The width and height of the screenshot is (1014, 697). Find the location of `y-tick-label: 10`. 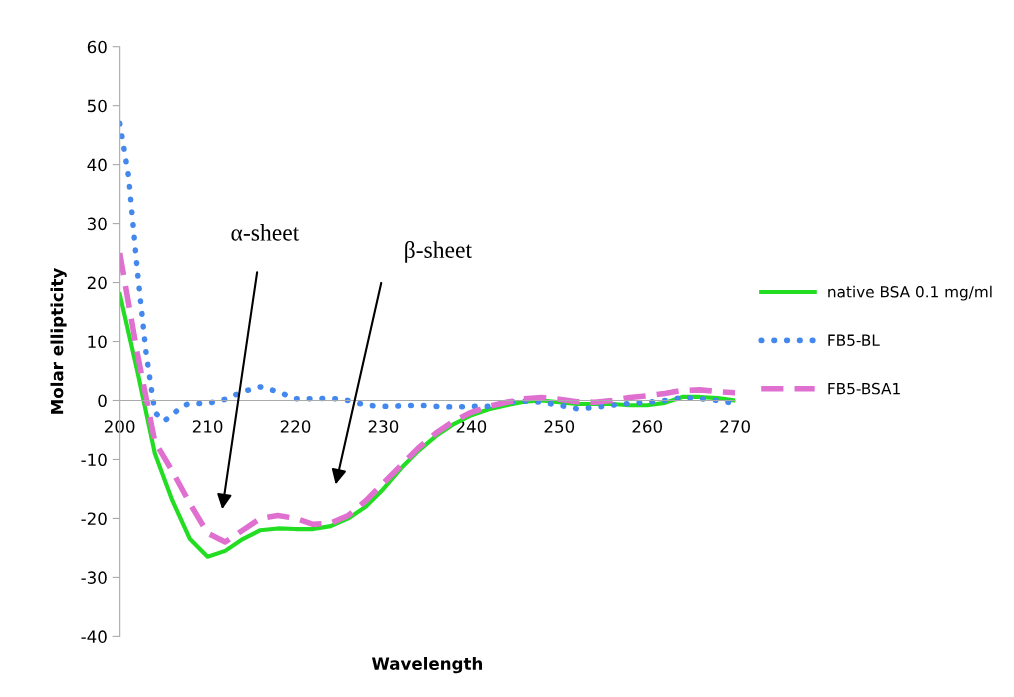

y-tick-label: 10 is located at coordinates (97, 342).